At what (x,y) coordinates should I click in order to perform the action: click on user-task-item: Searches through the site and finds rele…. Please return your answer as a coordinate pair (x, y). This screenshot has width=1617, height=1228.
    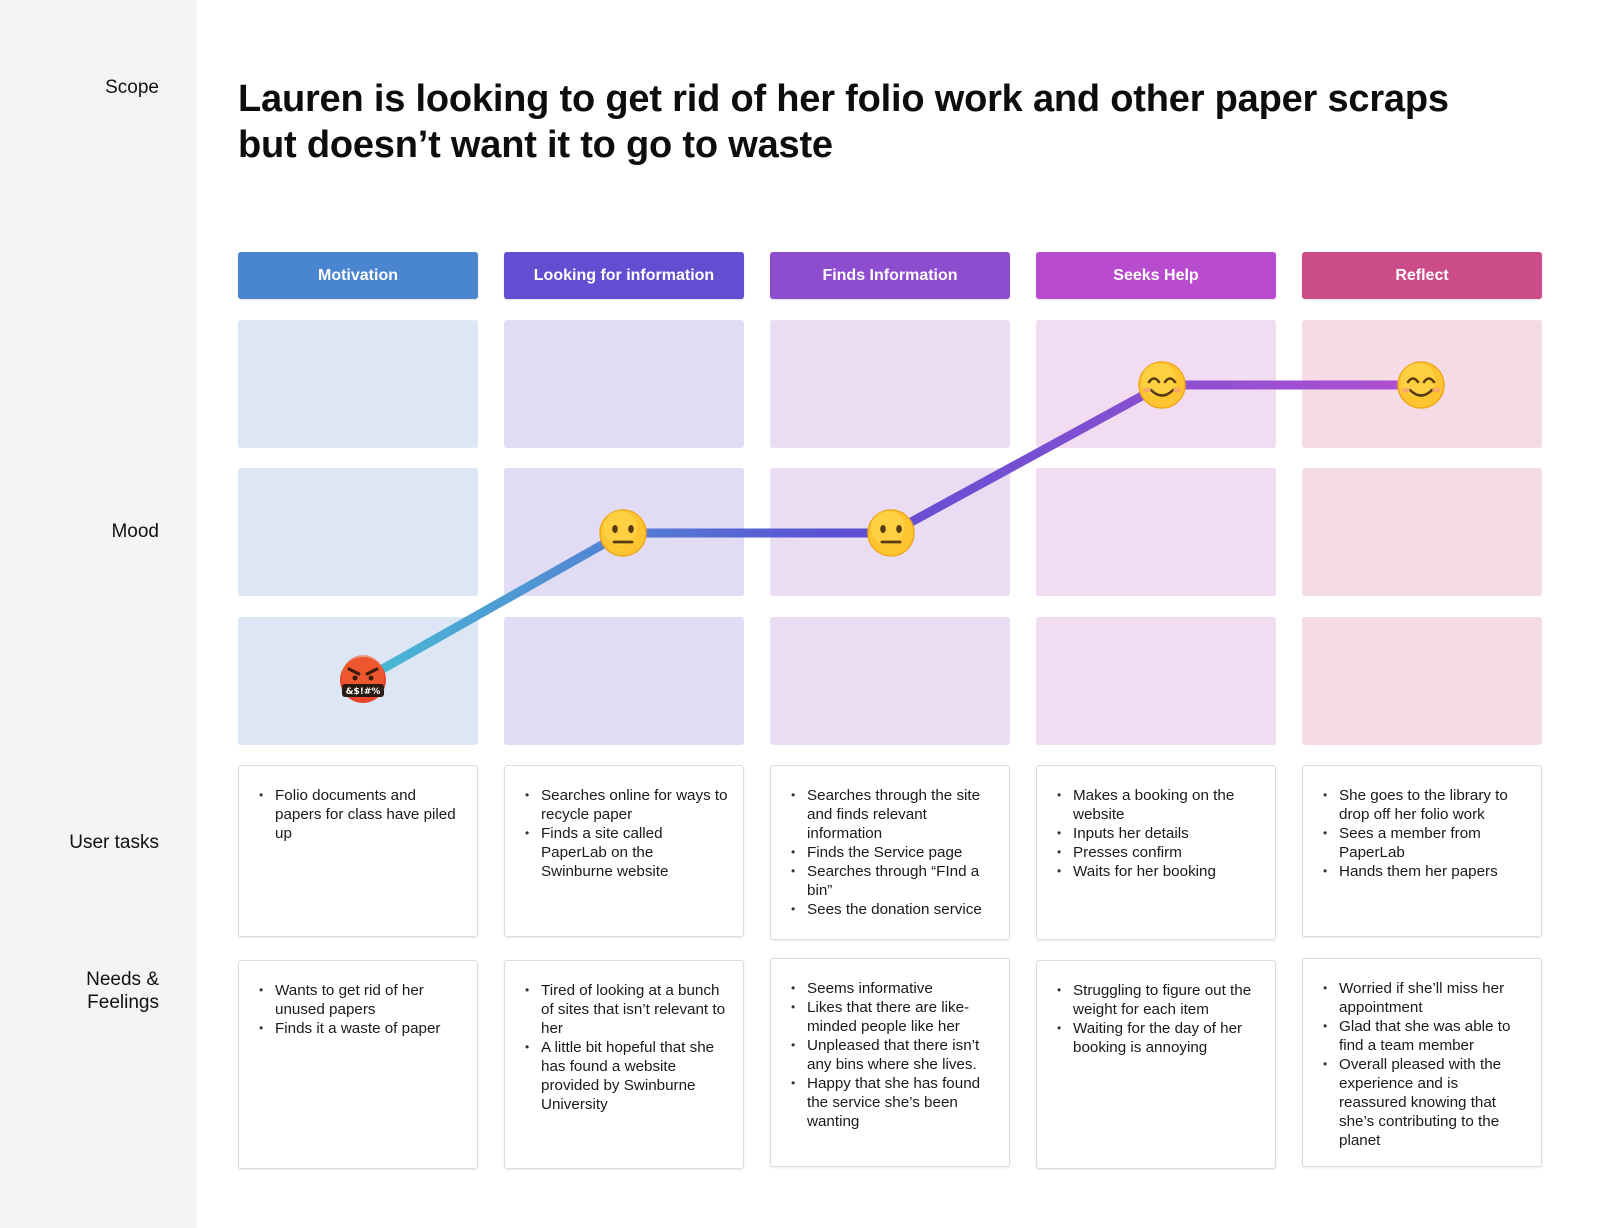
    Looking at the image, I should click on (892, 814).